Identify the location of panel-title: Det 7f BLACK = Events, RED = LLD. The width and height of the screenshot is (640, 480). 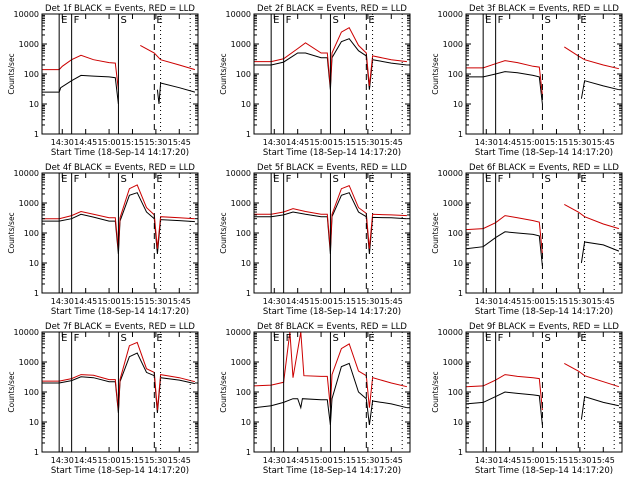
(120, 327).